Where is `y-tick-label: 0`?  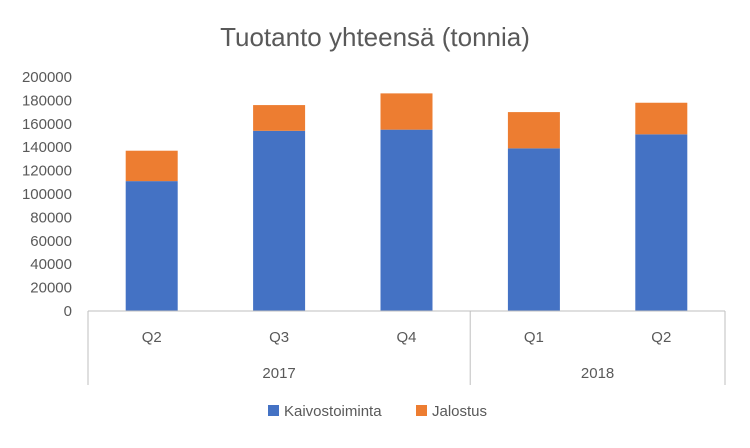 y-tick-label: 0 is located at coordinates (68, 311).